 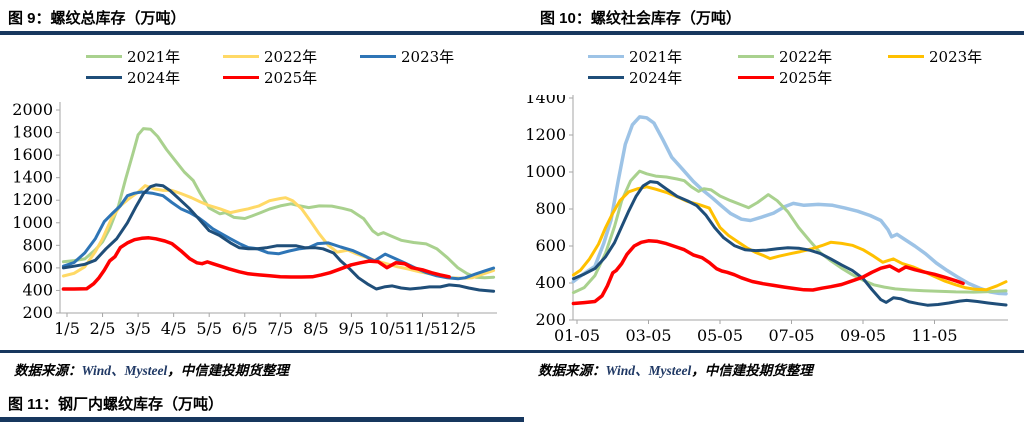 What do you see at coordinates (245, 328) in the screenshot?
I see `x-tick-label: 6/5` at bounding box center [245, 328].